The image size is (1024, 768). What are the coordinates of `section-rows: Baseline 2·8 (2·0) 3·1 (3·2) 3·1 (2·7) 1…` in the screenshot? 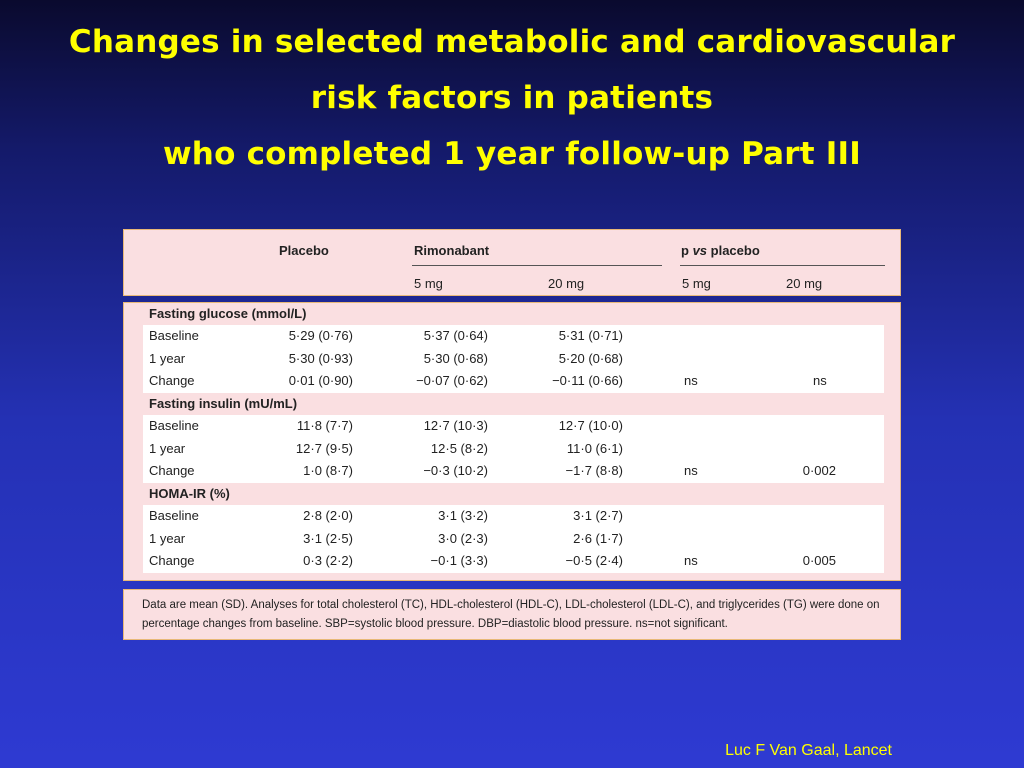 It's located at (513, 539).